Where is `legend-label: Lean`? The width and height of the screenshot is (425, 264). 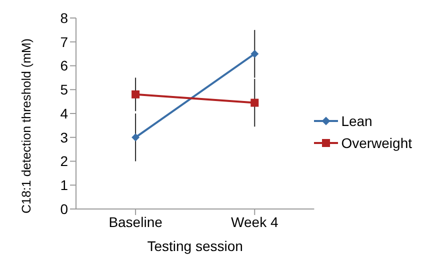
legend-label: Lean is located at coordinates (356, 121).